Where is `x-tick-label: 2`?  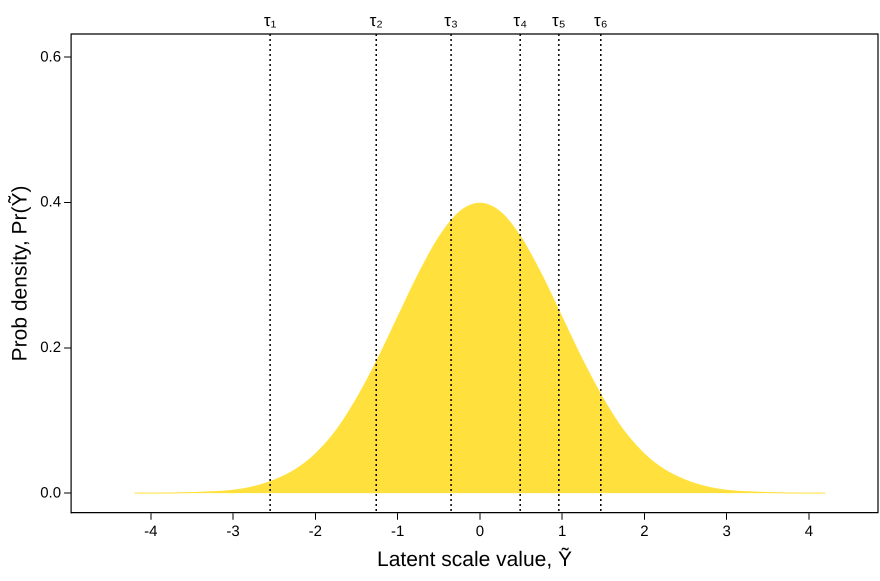 x-tick-label: 2 is located at coordinates (644, 531).